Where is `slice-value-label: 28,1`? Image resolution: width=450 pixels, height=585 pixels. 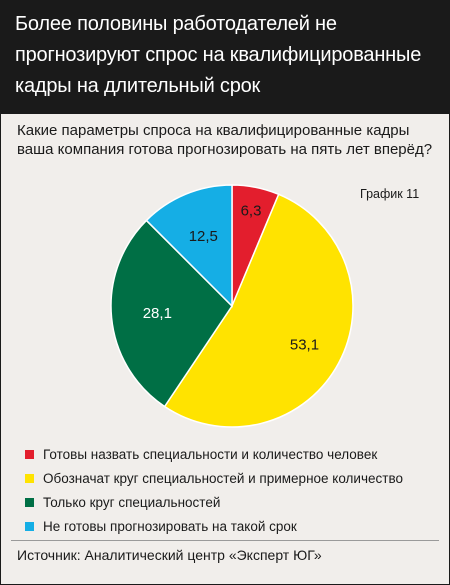
slice-value-label: 28,1 is located at coordinates (157, 313).